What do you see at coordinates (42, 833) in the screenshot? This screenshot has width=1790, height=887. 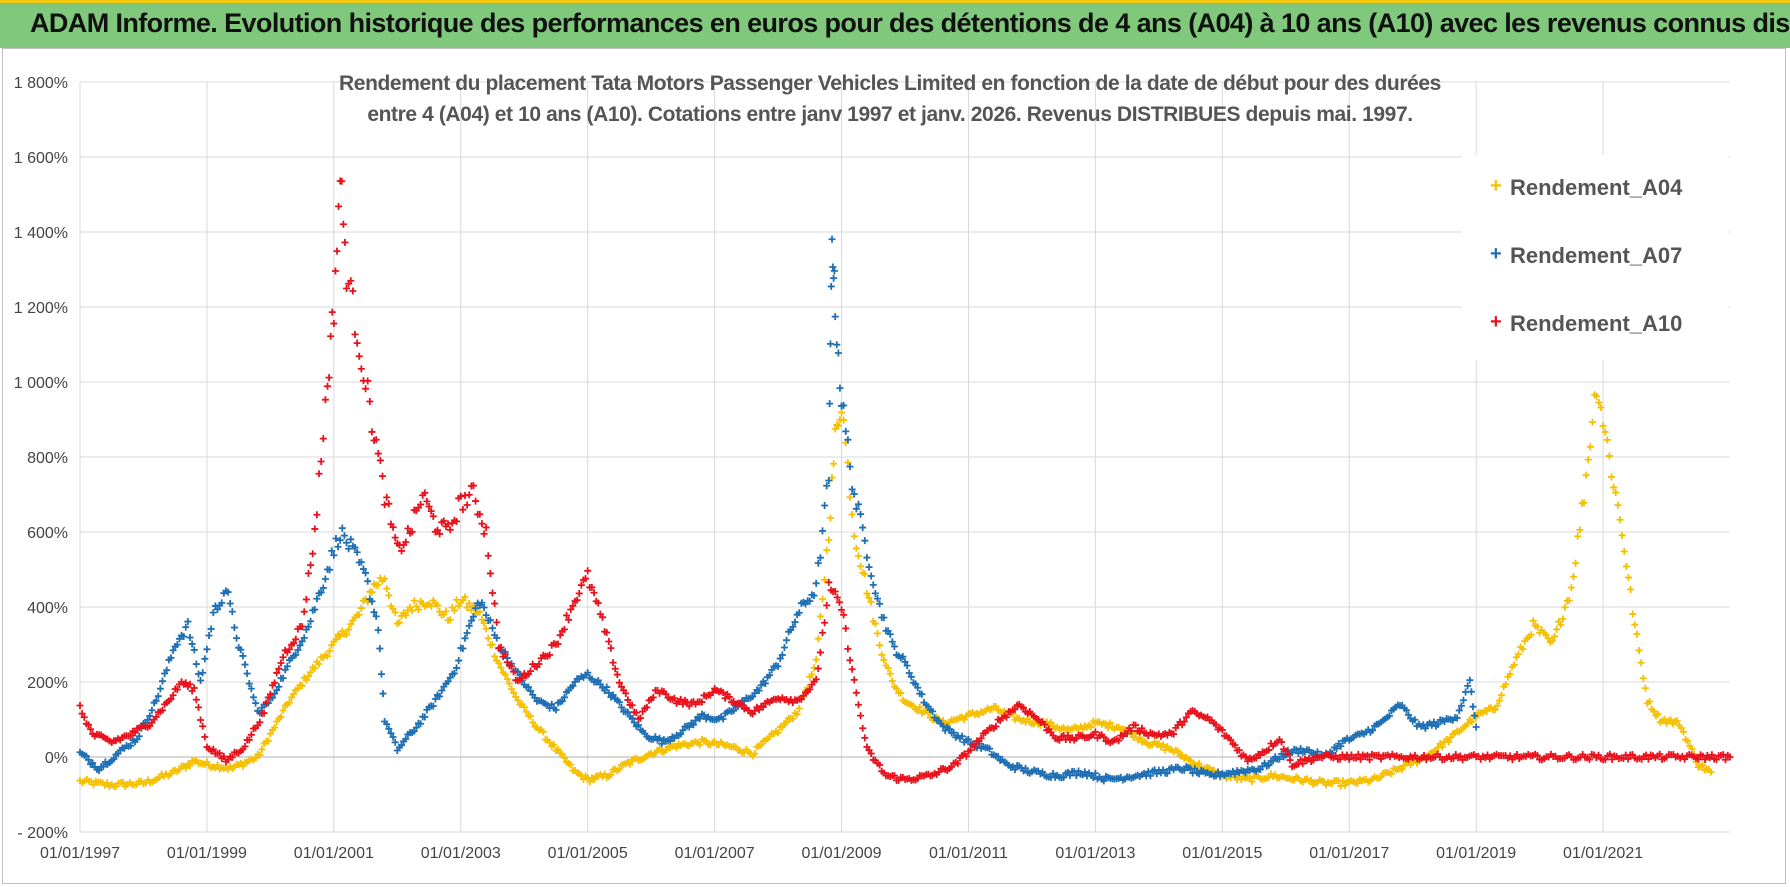 I see `y-tick-label: - 200%` at bounding box center [42, 833].